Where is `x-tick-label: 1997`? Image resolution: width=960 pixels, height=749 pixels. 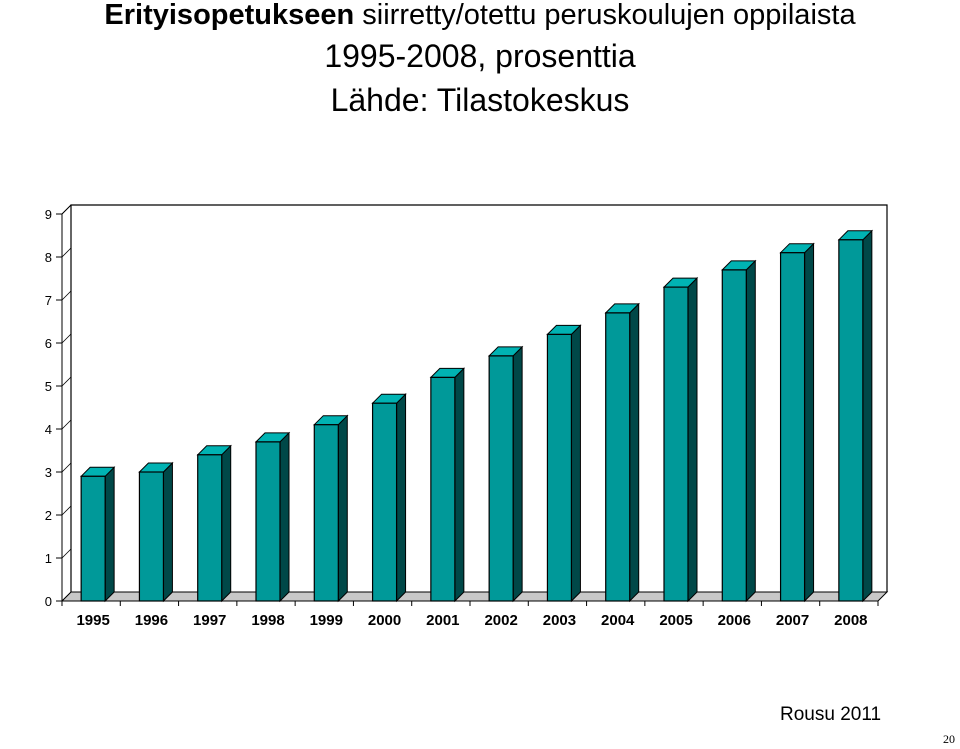
x-tick-label: 1997 is located at coordinates (209, 620).